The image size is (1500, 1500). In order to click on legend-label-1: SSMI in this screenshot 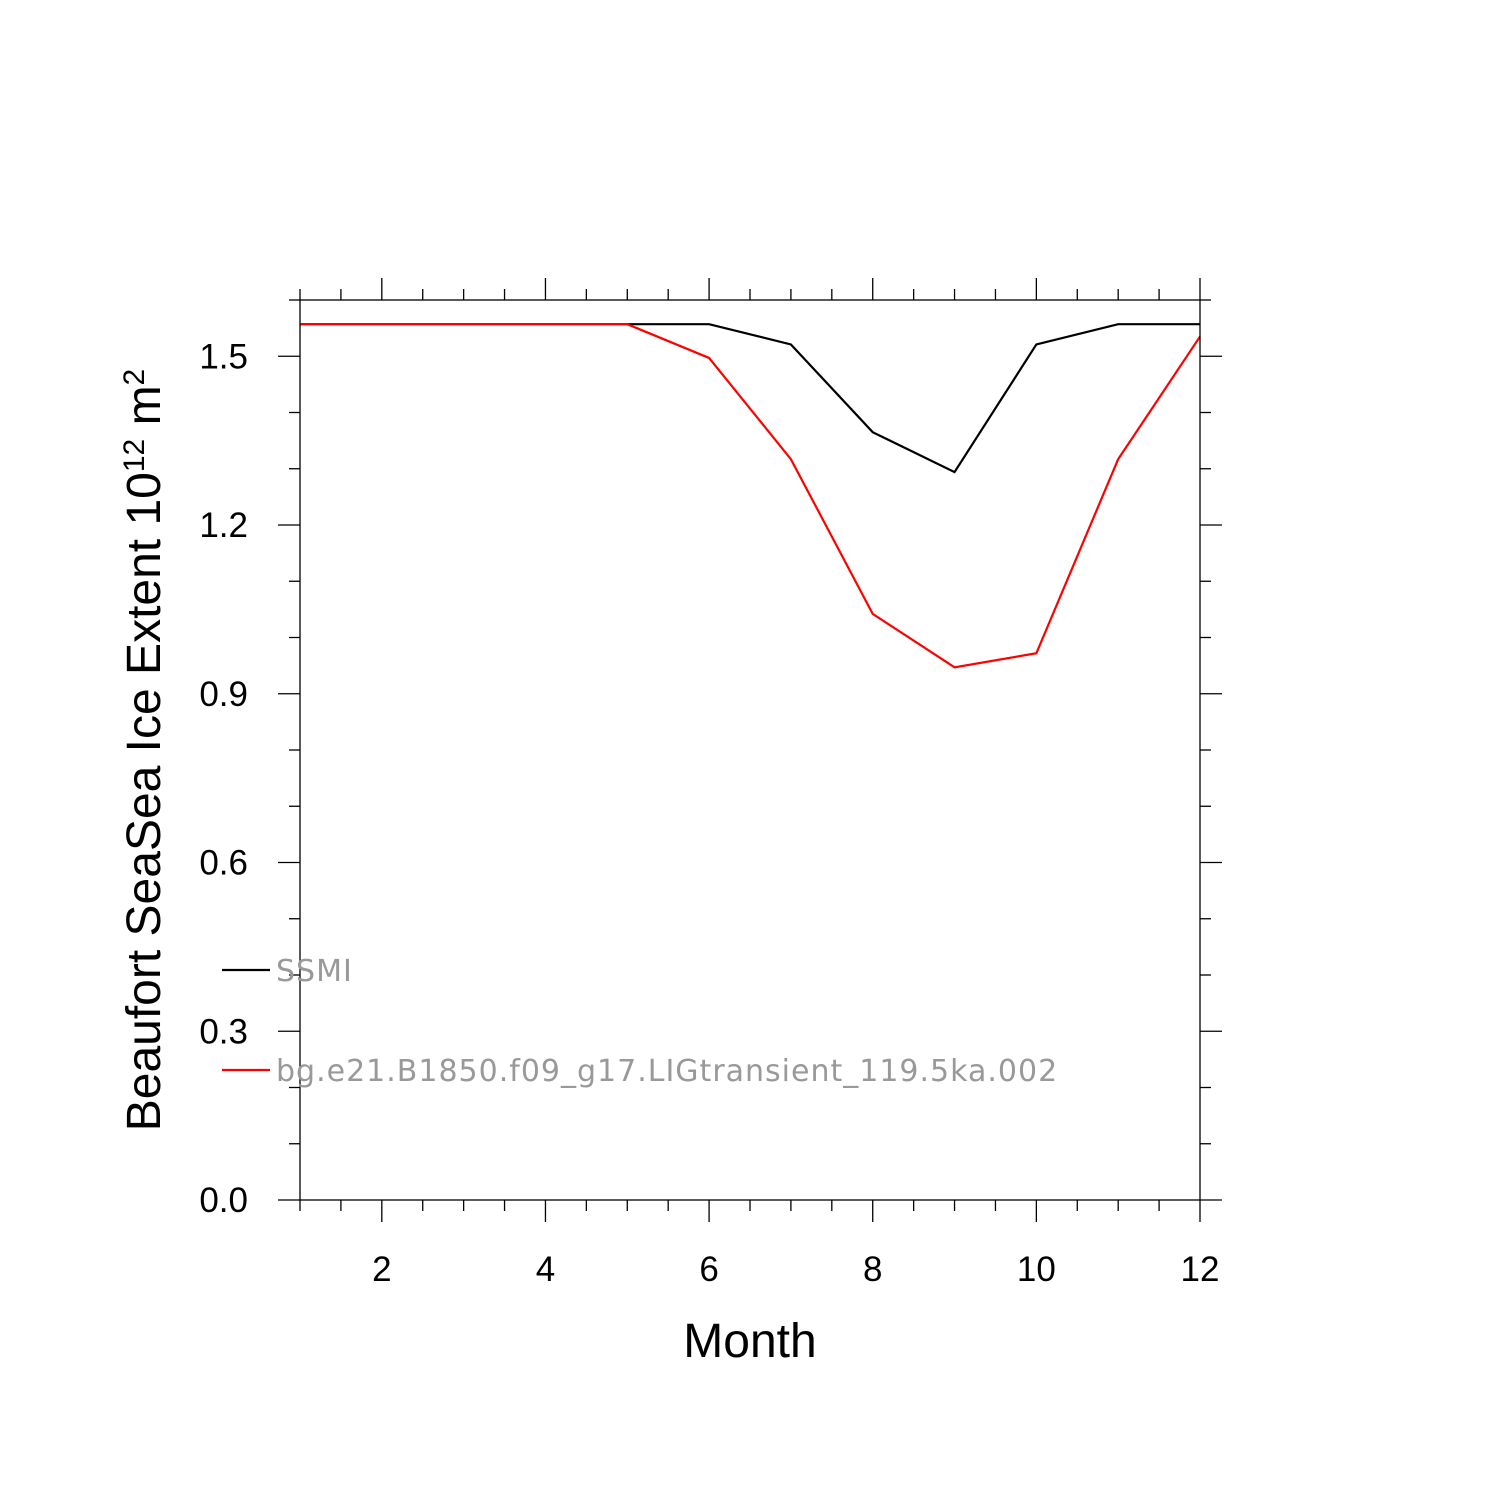, I will do `click(314, 971)`.